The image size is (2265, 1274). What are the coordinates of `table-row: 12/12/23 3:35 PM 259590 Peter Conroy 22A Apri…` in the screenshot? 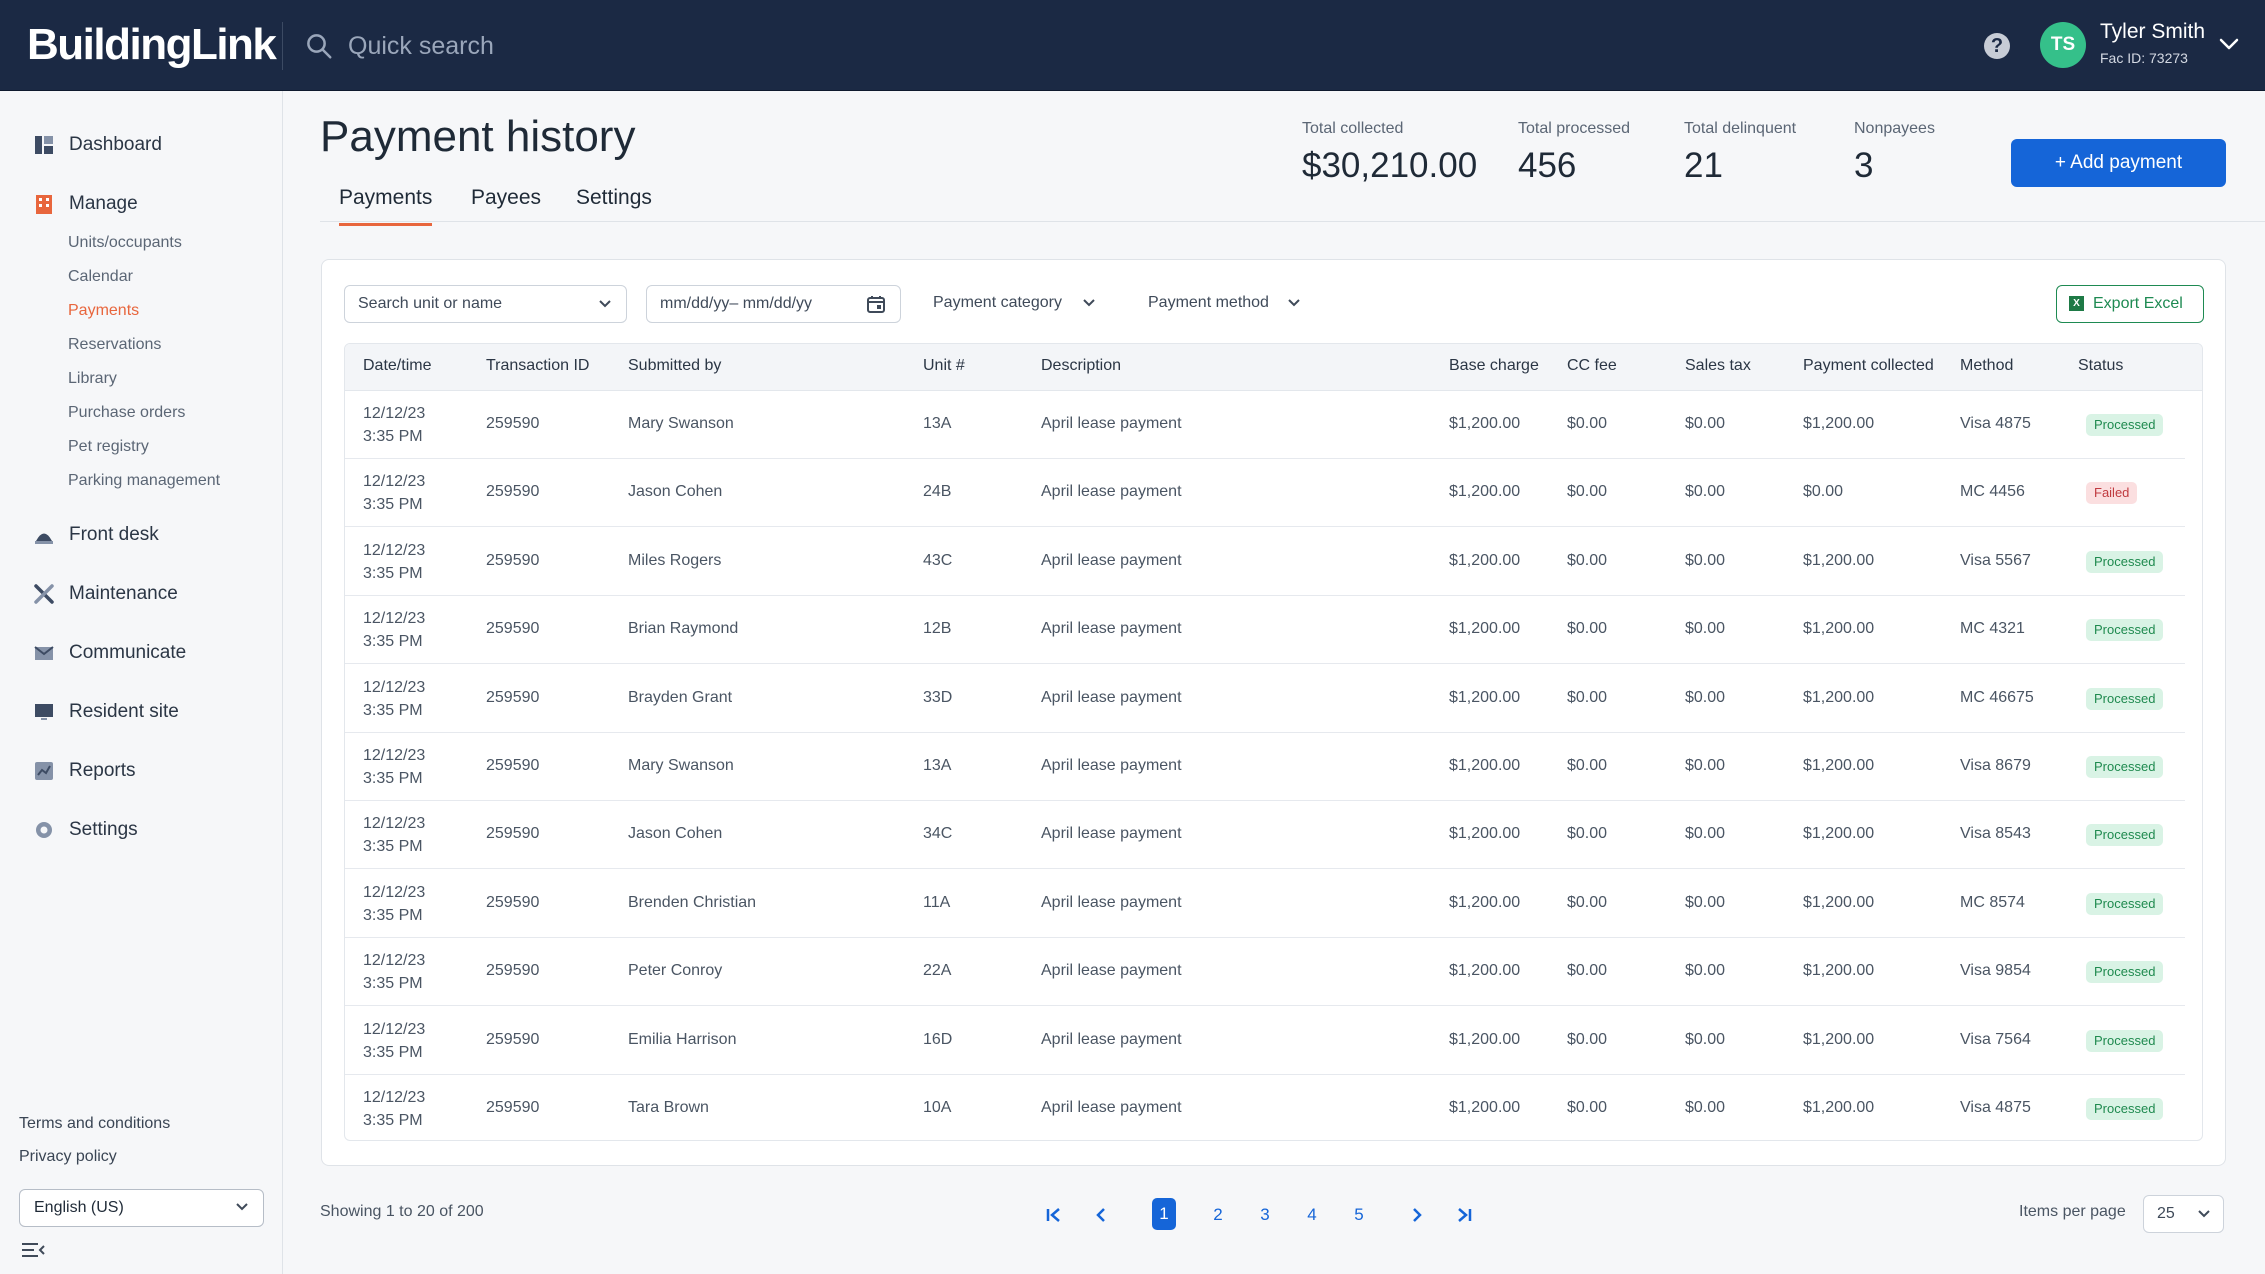 It's located at (1265, 972).